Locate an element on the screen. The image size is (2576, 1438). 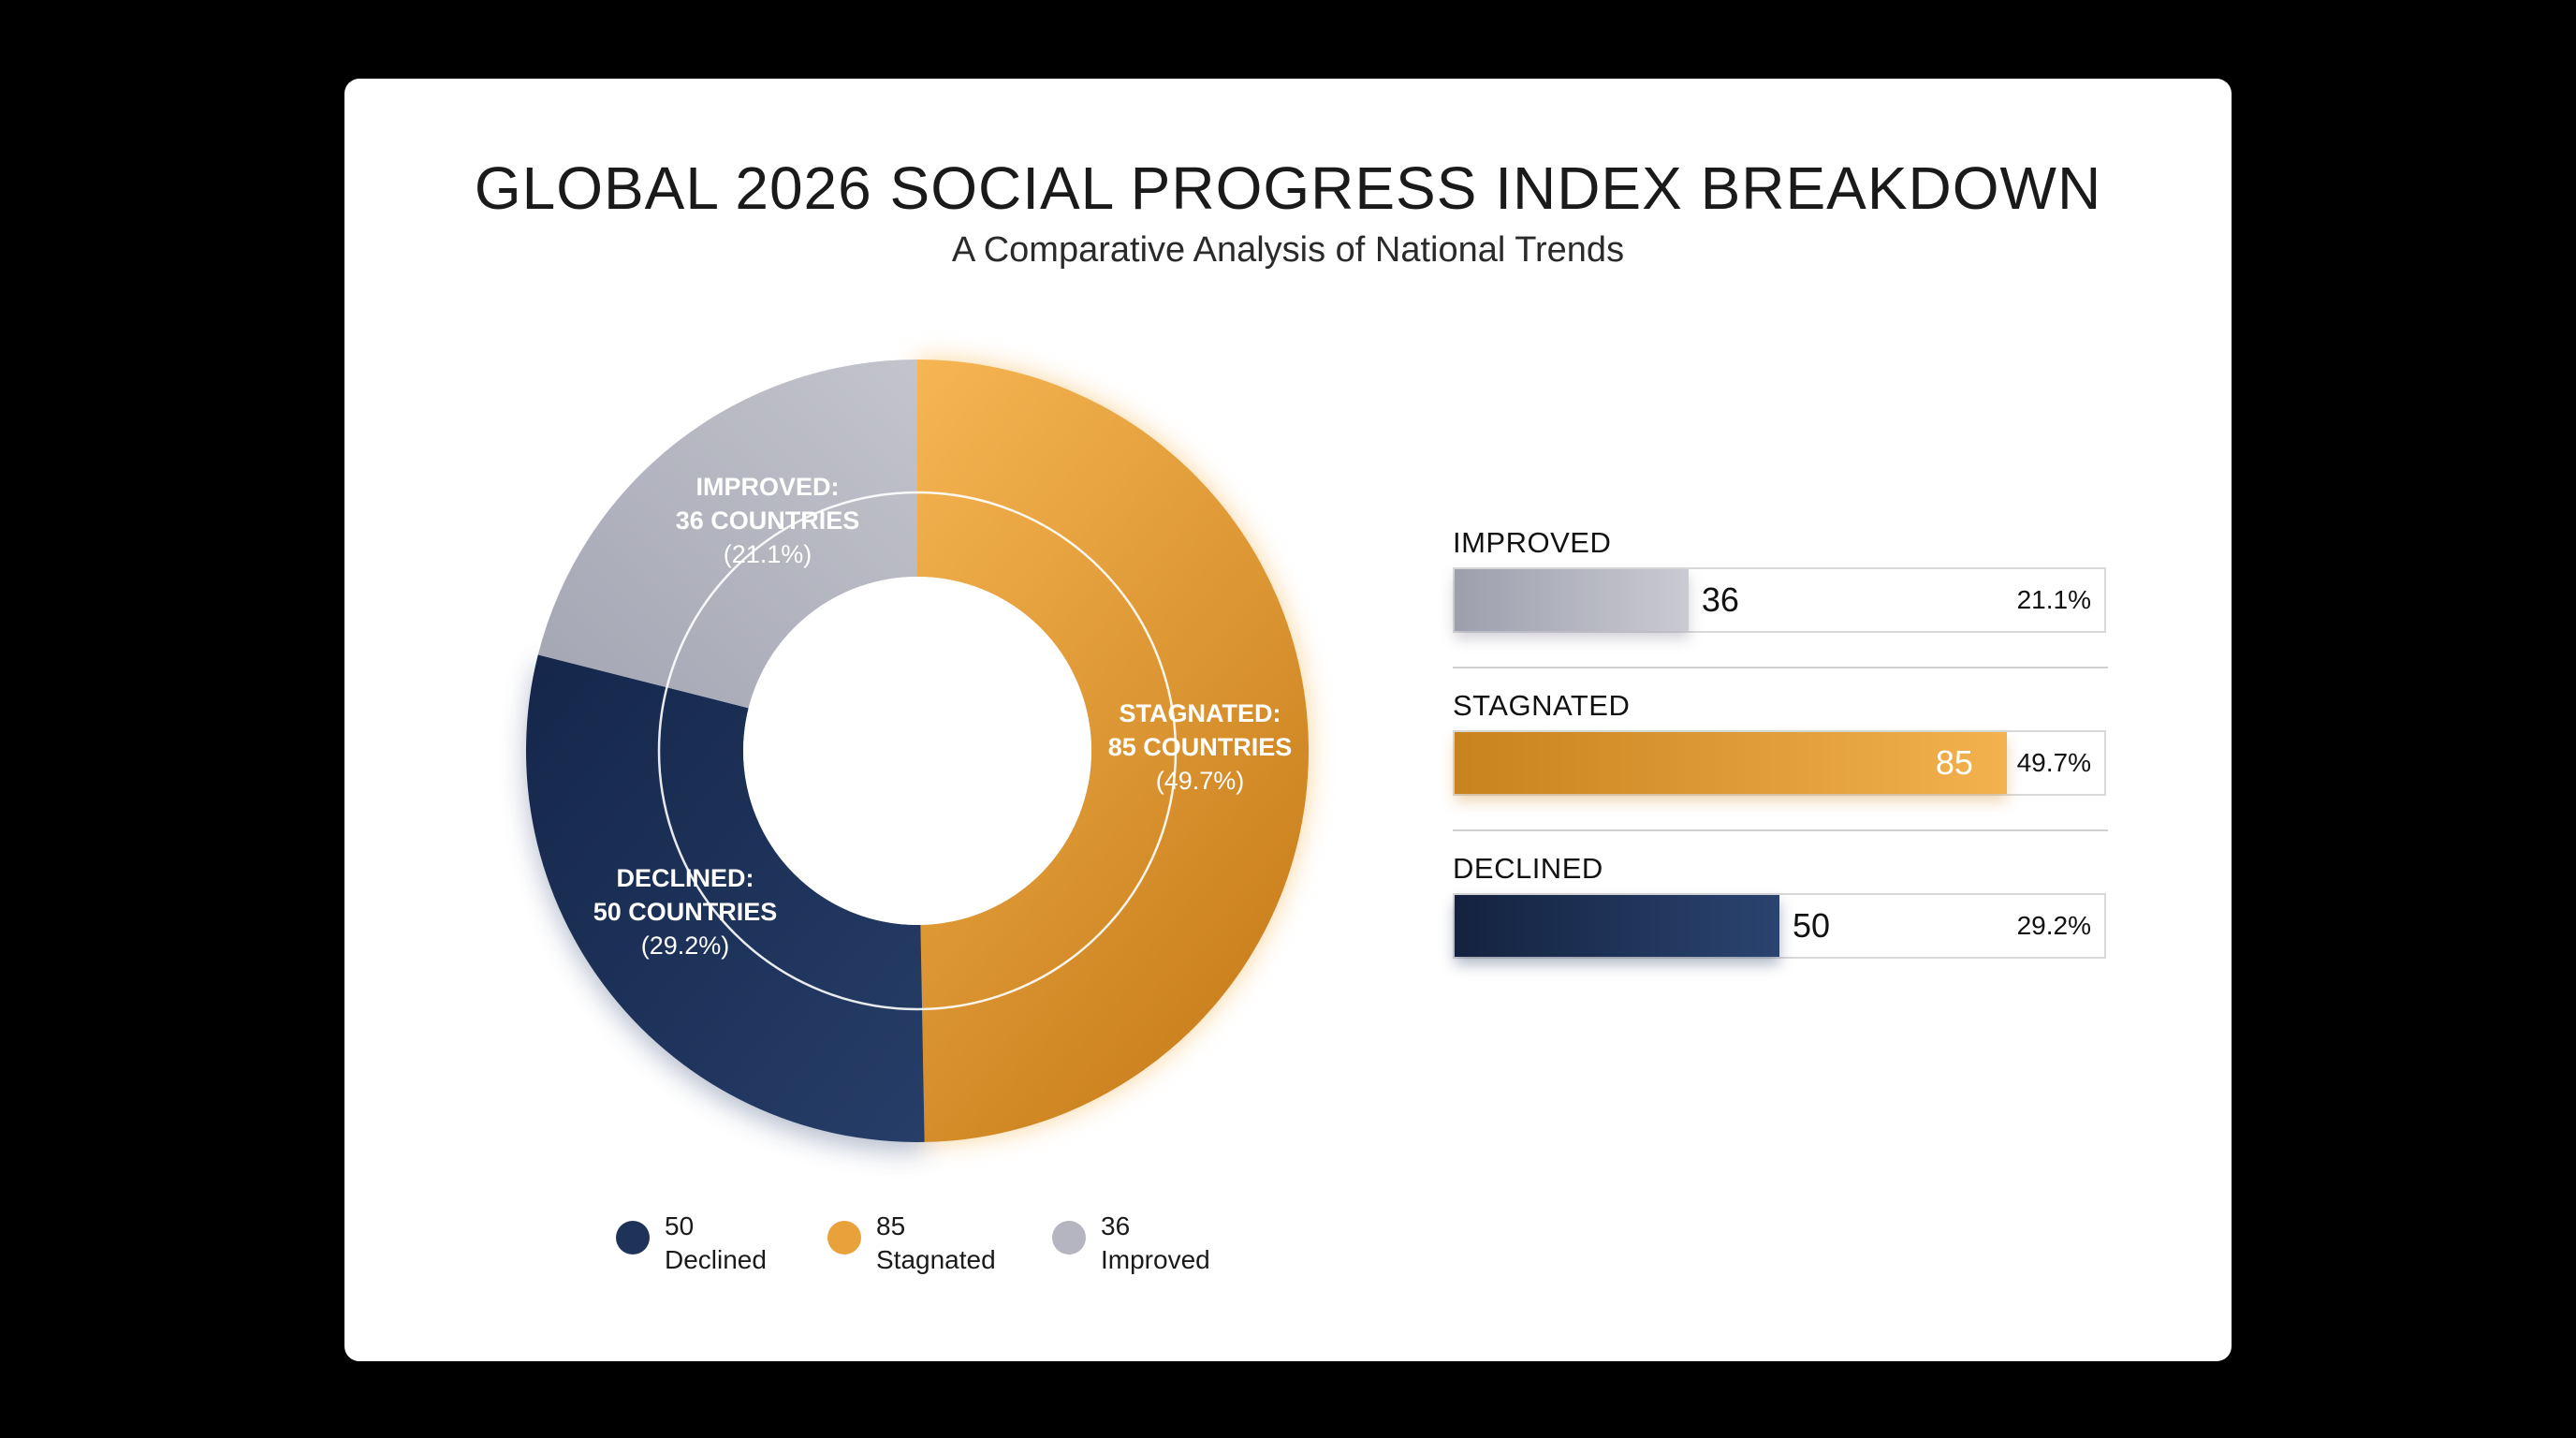
legend-swatch-stagnated is located at coordinates (844, 1238).